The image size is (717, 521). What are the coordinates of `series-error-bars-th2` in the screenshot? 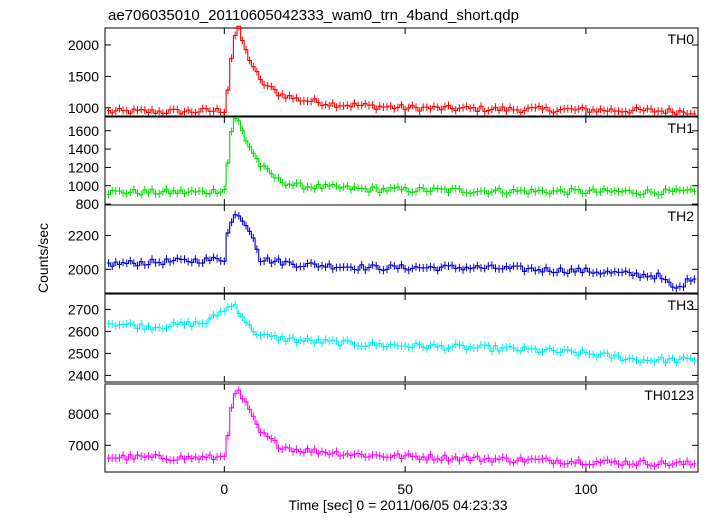 It's located at (401, 251).